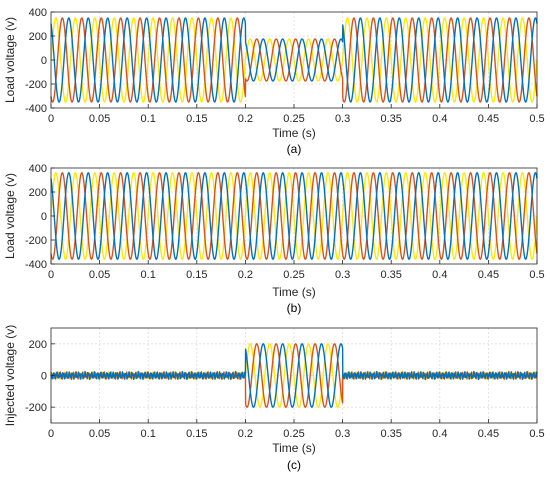 The height and width of the screenshot is (478, 550). What do you see at coordinates (38, 169) in the screenshot?
I see `panel-b-ytick-label: 400` at bounding box center [38, 169].